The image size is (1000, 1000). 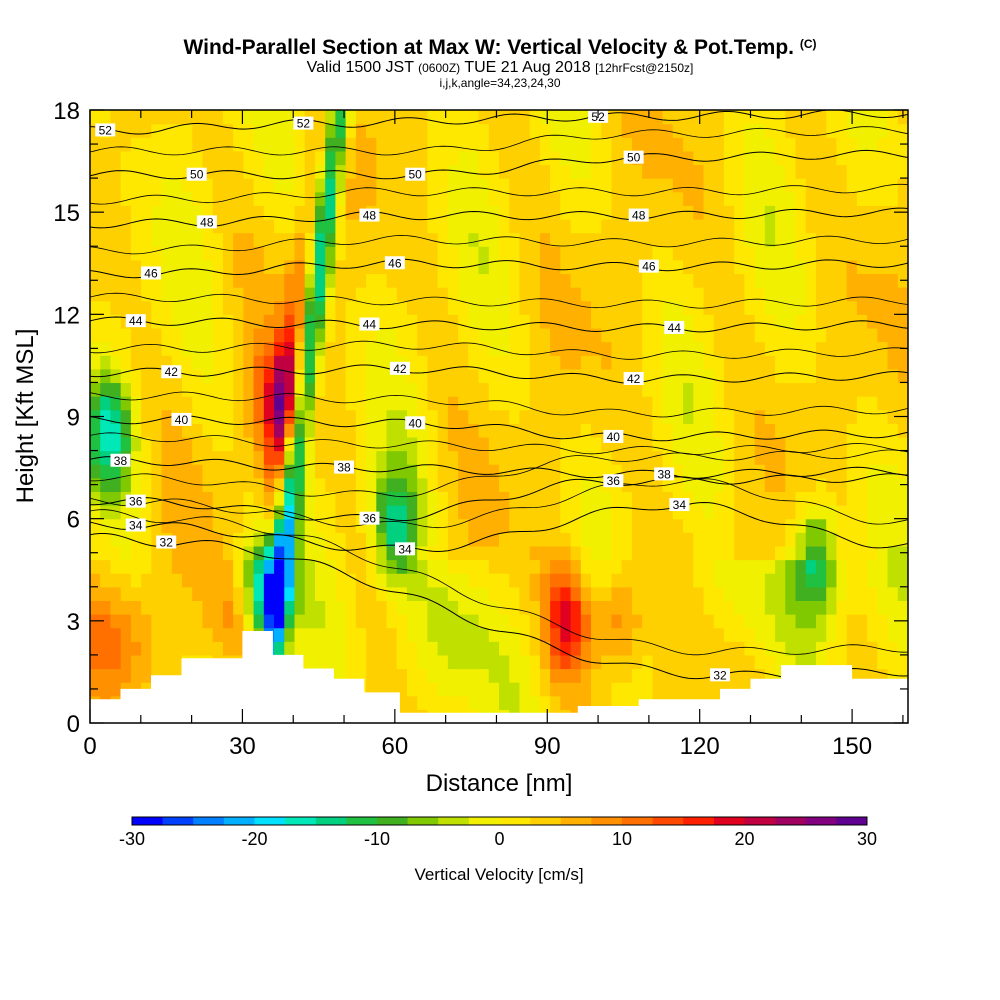 I want to click on svg-text: 50, so click(x=634, y=158).